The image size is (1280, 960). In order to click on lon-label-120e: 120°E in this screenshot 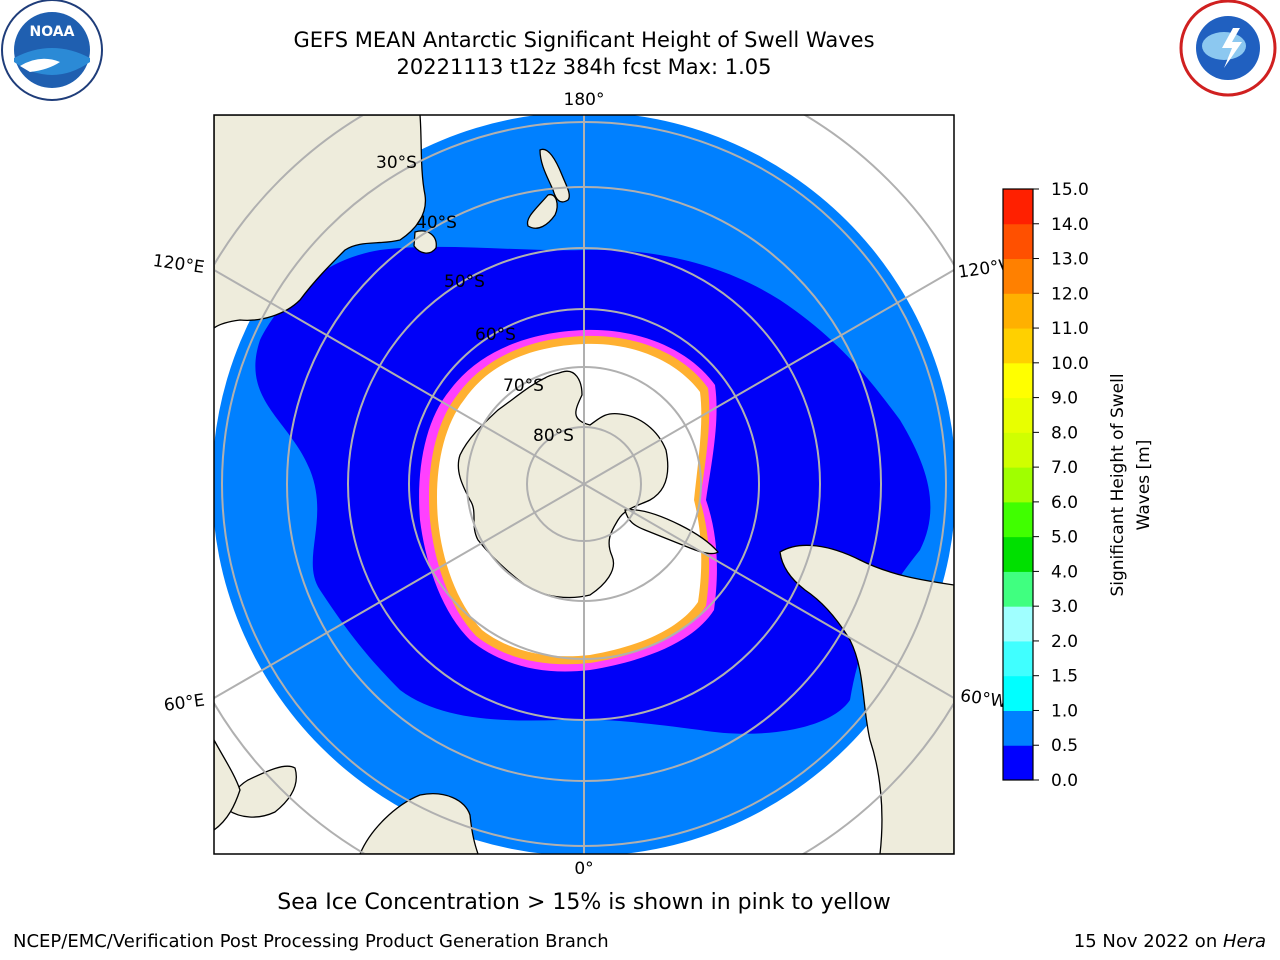, I will do `click(179, 264)`.